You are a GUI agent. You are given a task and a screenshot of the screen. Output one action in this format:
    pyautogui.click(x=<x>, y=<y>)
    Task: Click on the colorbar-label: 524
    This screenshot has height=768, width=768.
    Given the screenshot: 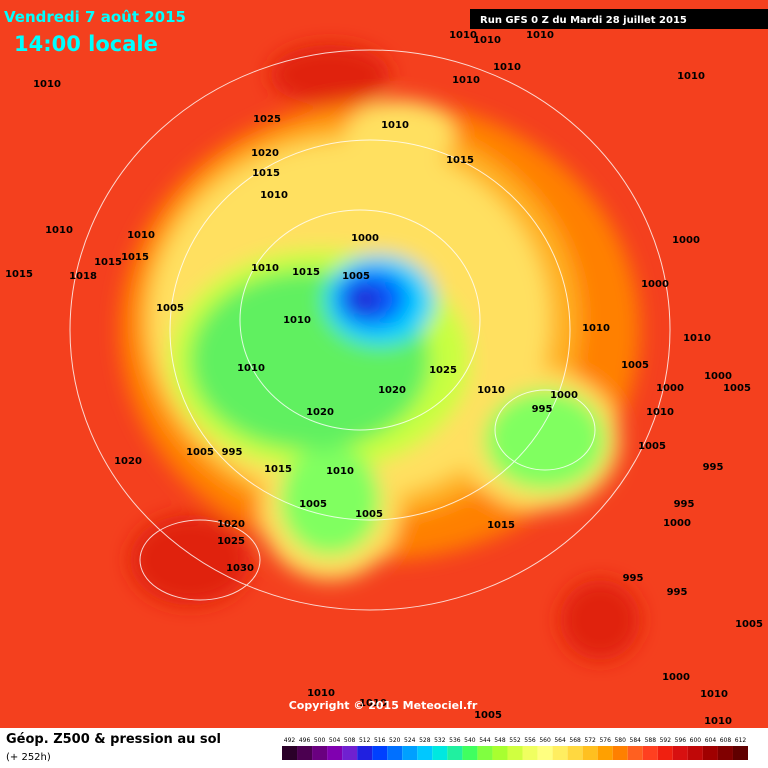 What is the action you would take?
    pyautogui.click(x=410, y=740)
    